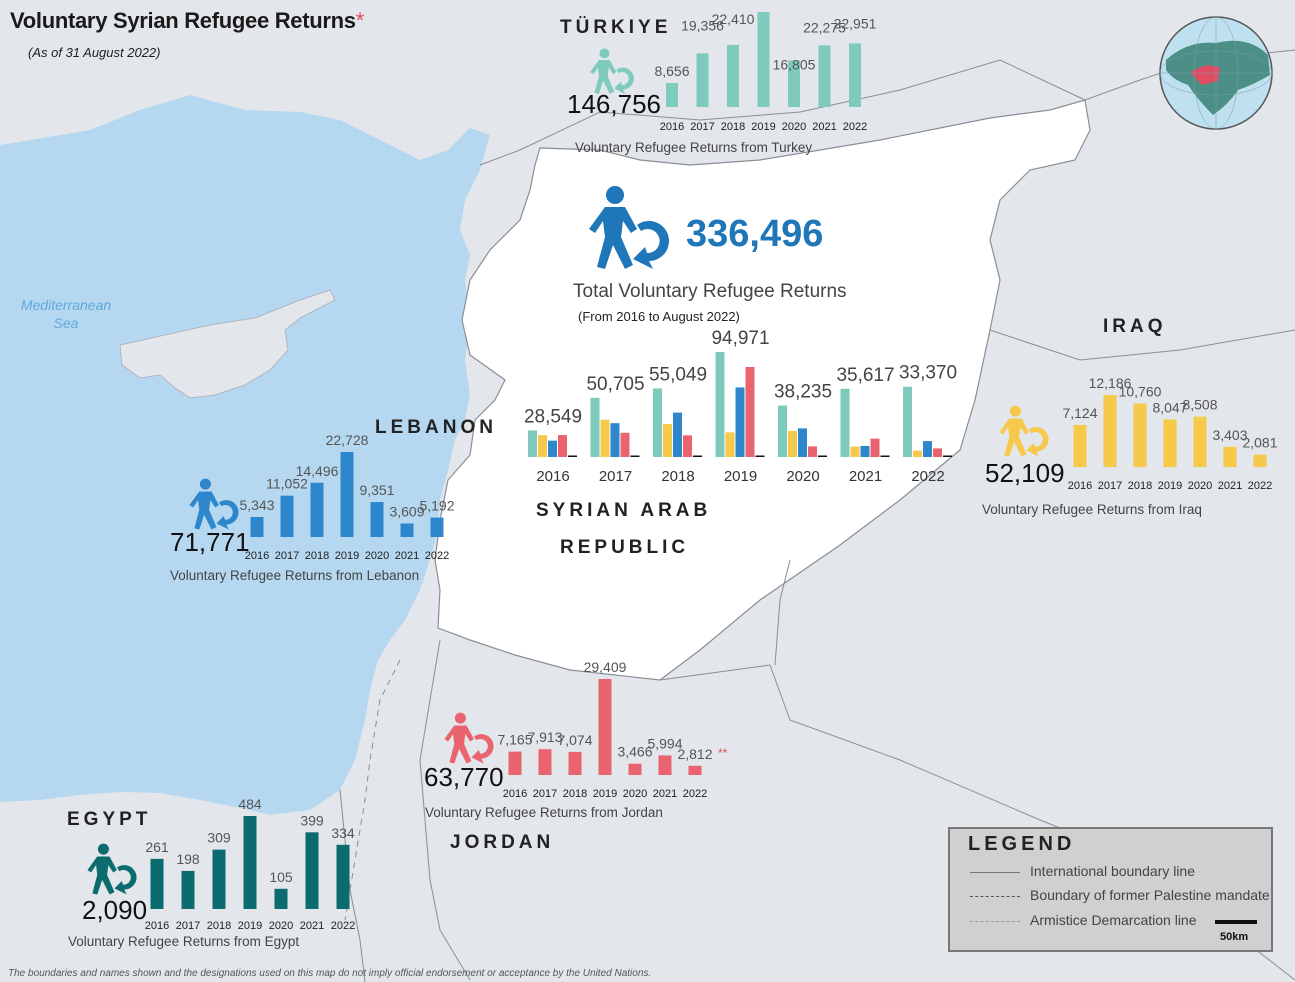  I want to click on jordan-bar-2017, so click(545, 762).